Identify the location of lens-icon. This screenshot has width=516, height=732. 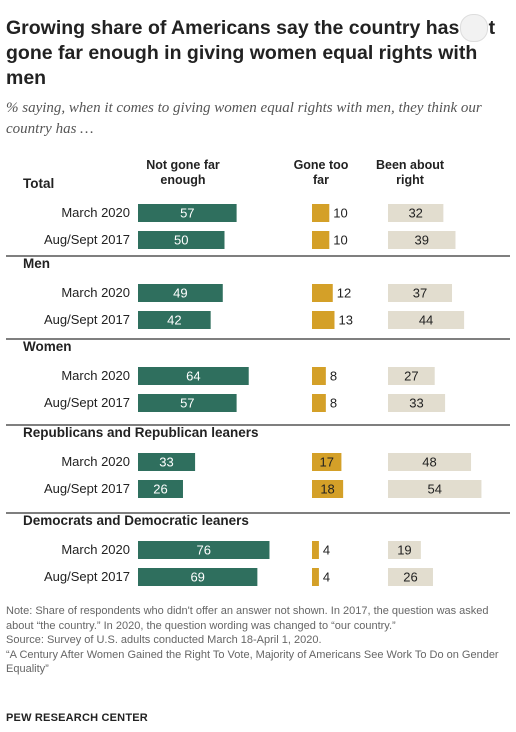
(474, 28).